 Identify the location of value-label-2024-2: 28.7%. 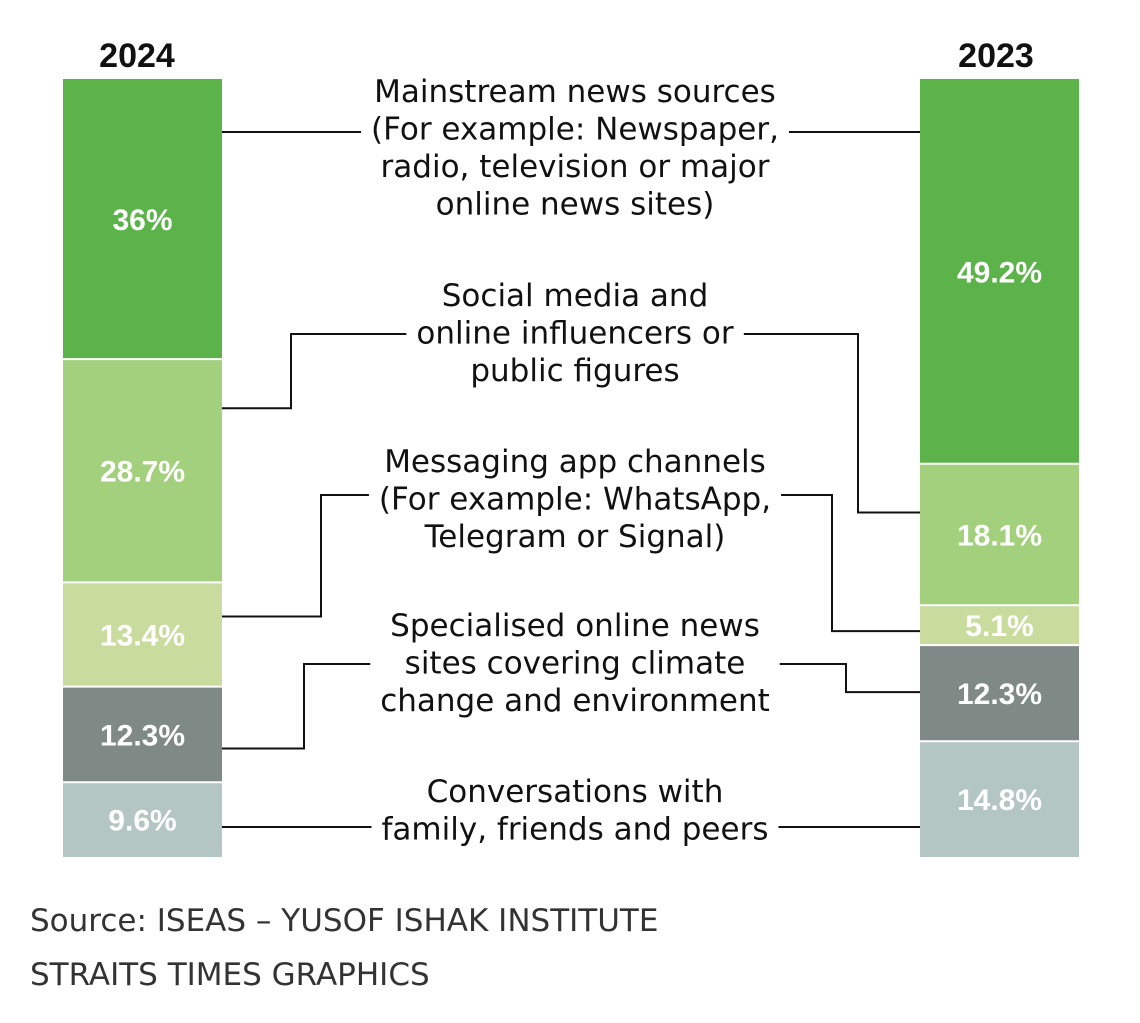
(142, 472).